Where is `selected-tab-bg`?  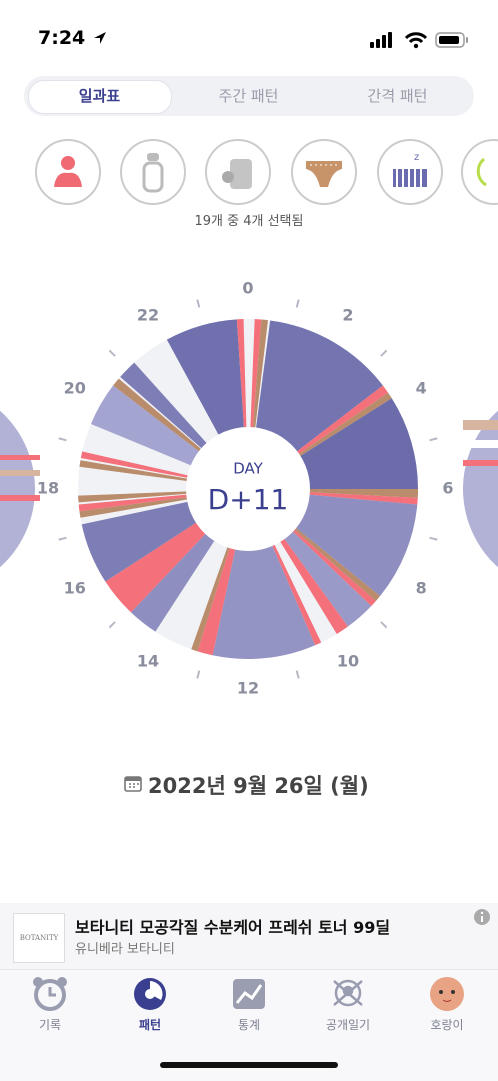
selected-tab-bg is located at coordinates (100, 97).